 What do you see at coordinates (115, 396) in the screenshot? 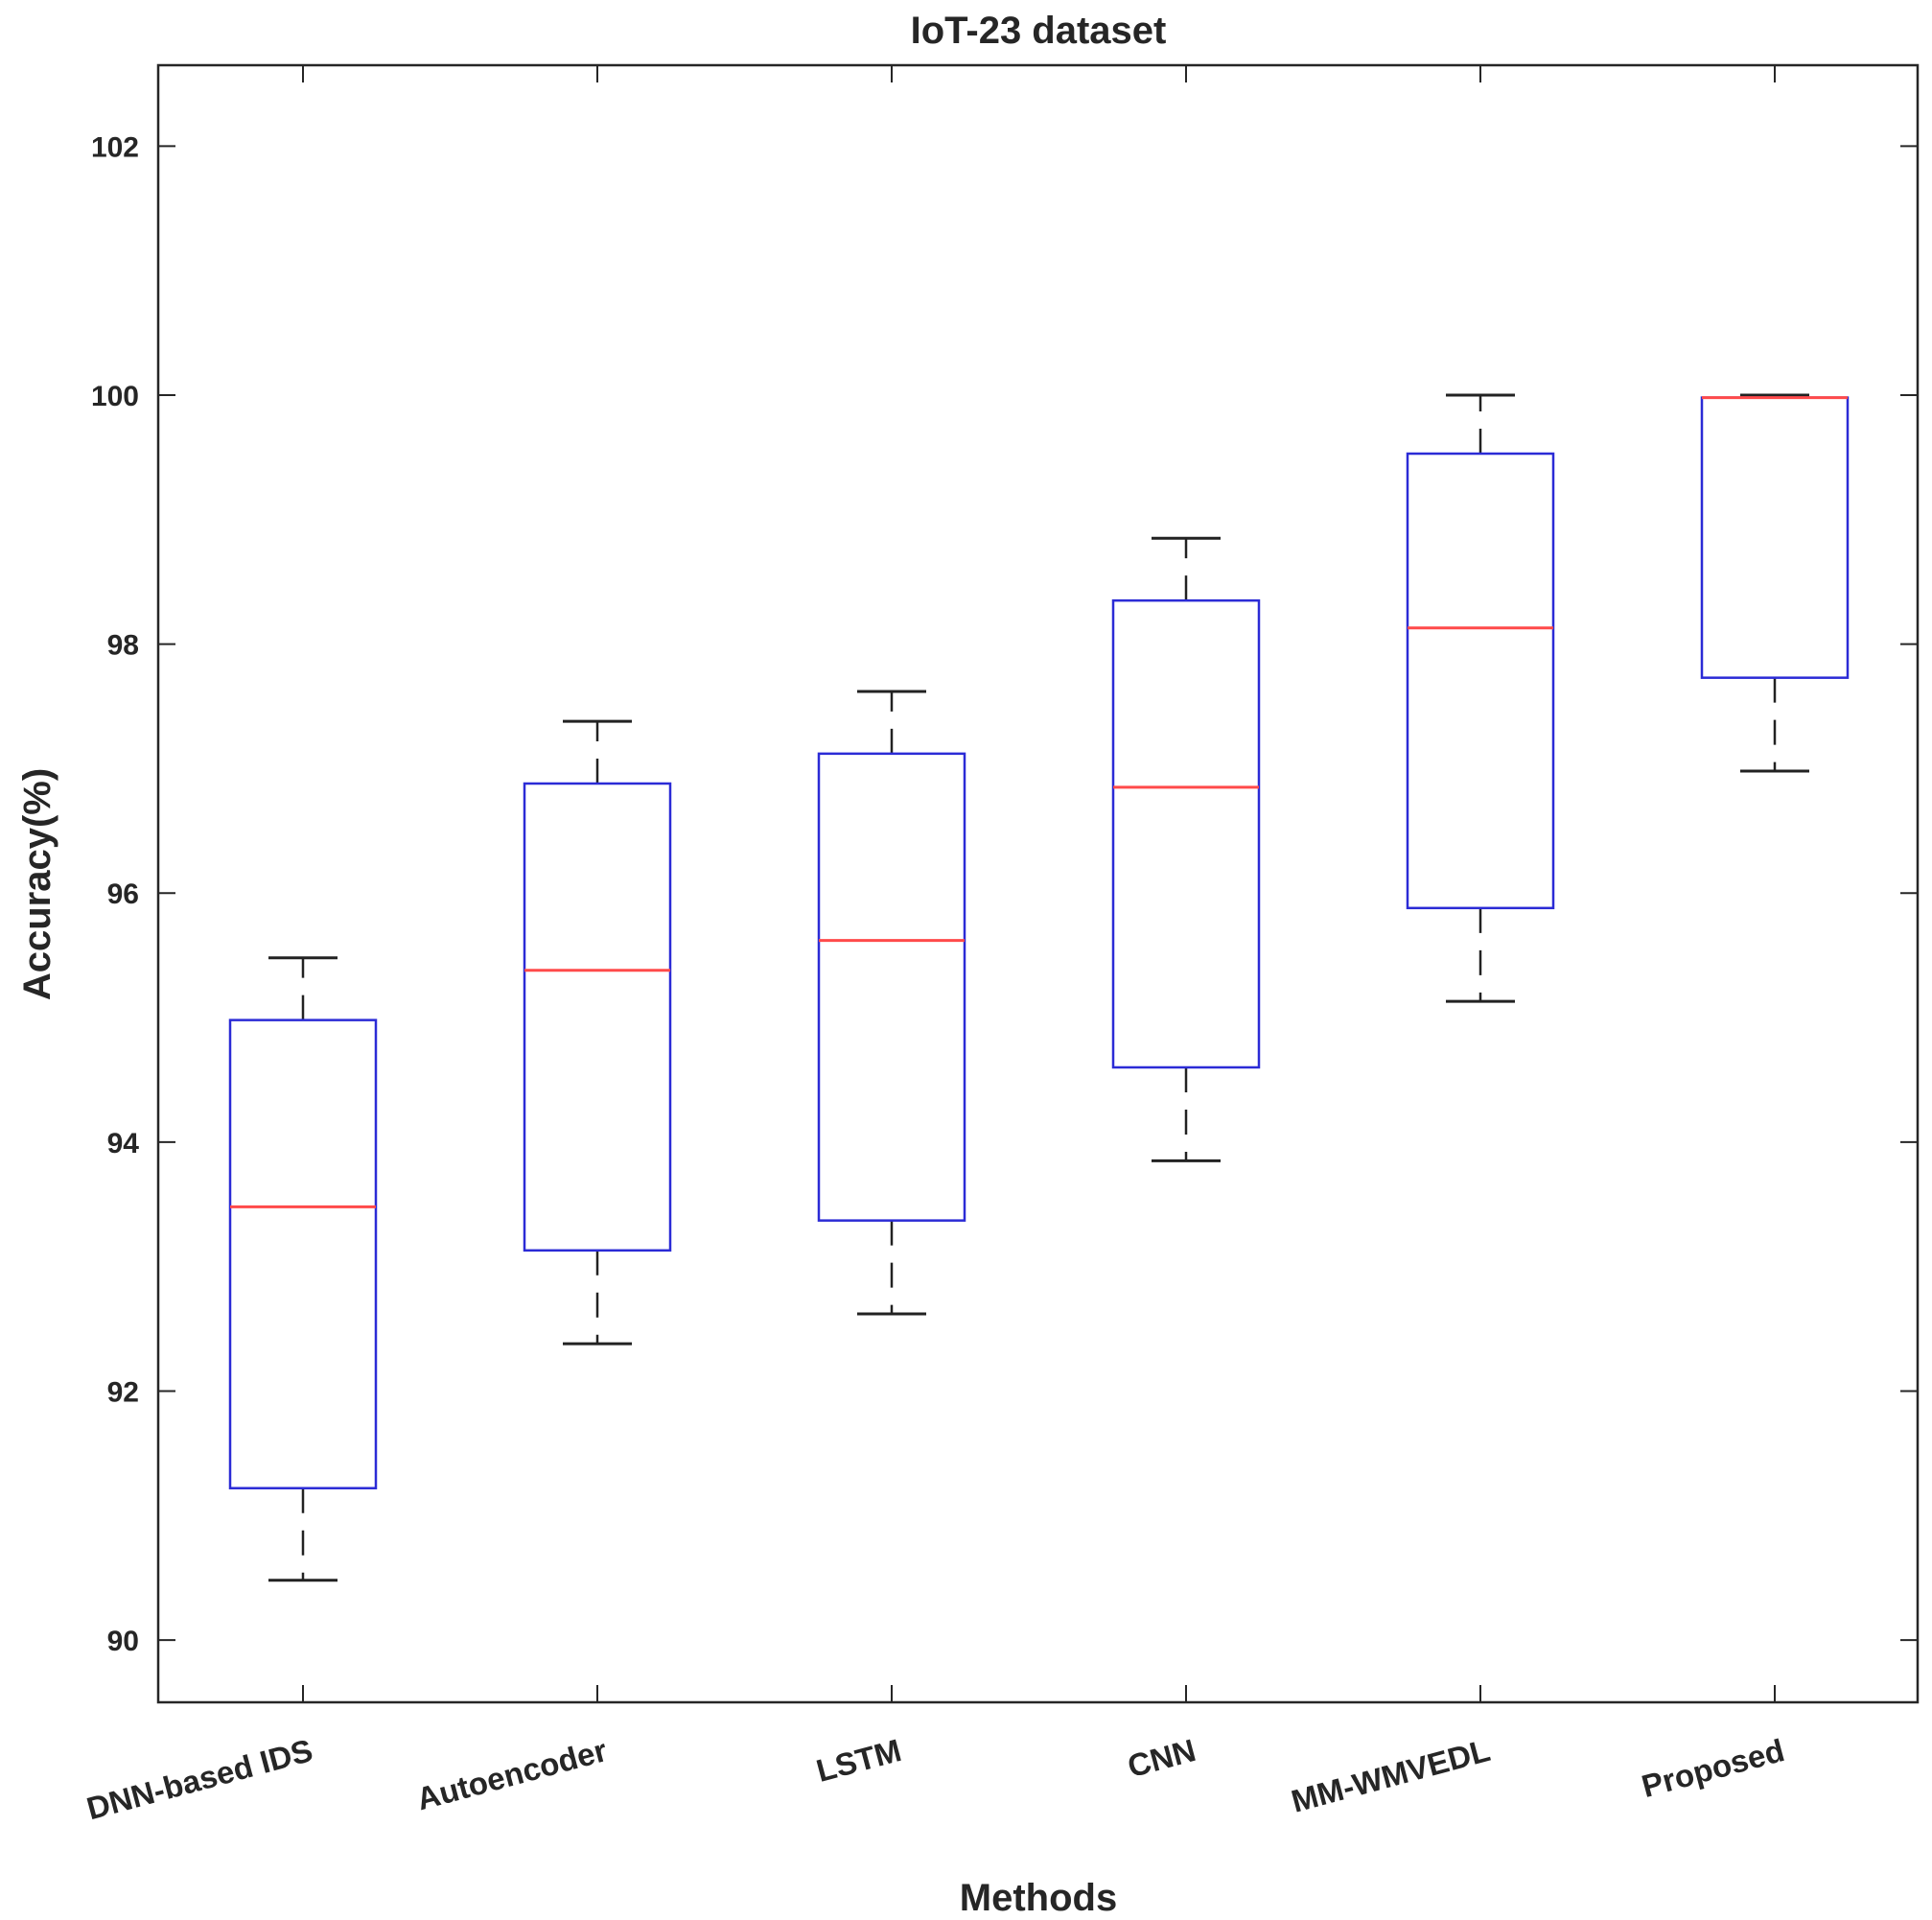
I see `y-tick-label-5: 100` at bounding box center [115, 396].